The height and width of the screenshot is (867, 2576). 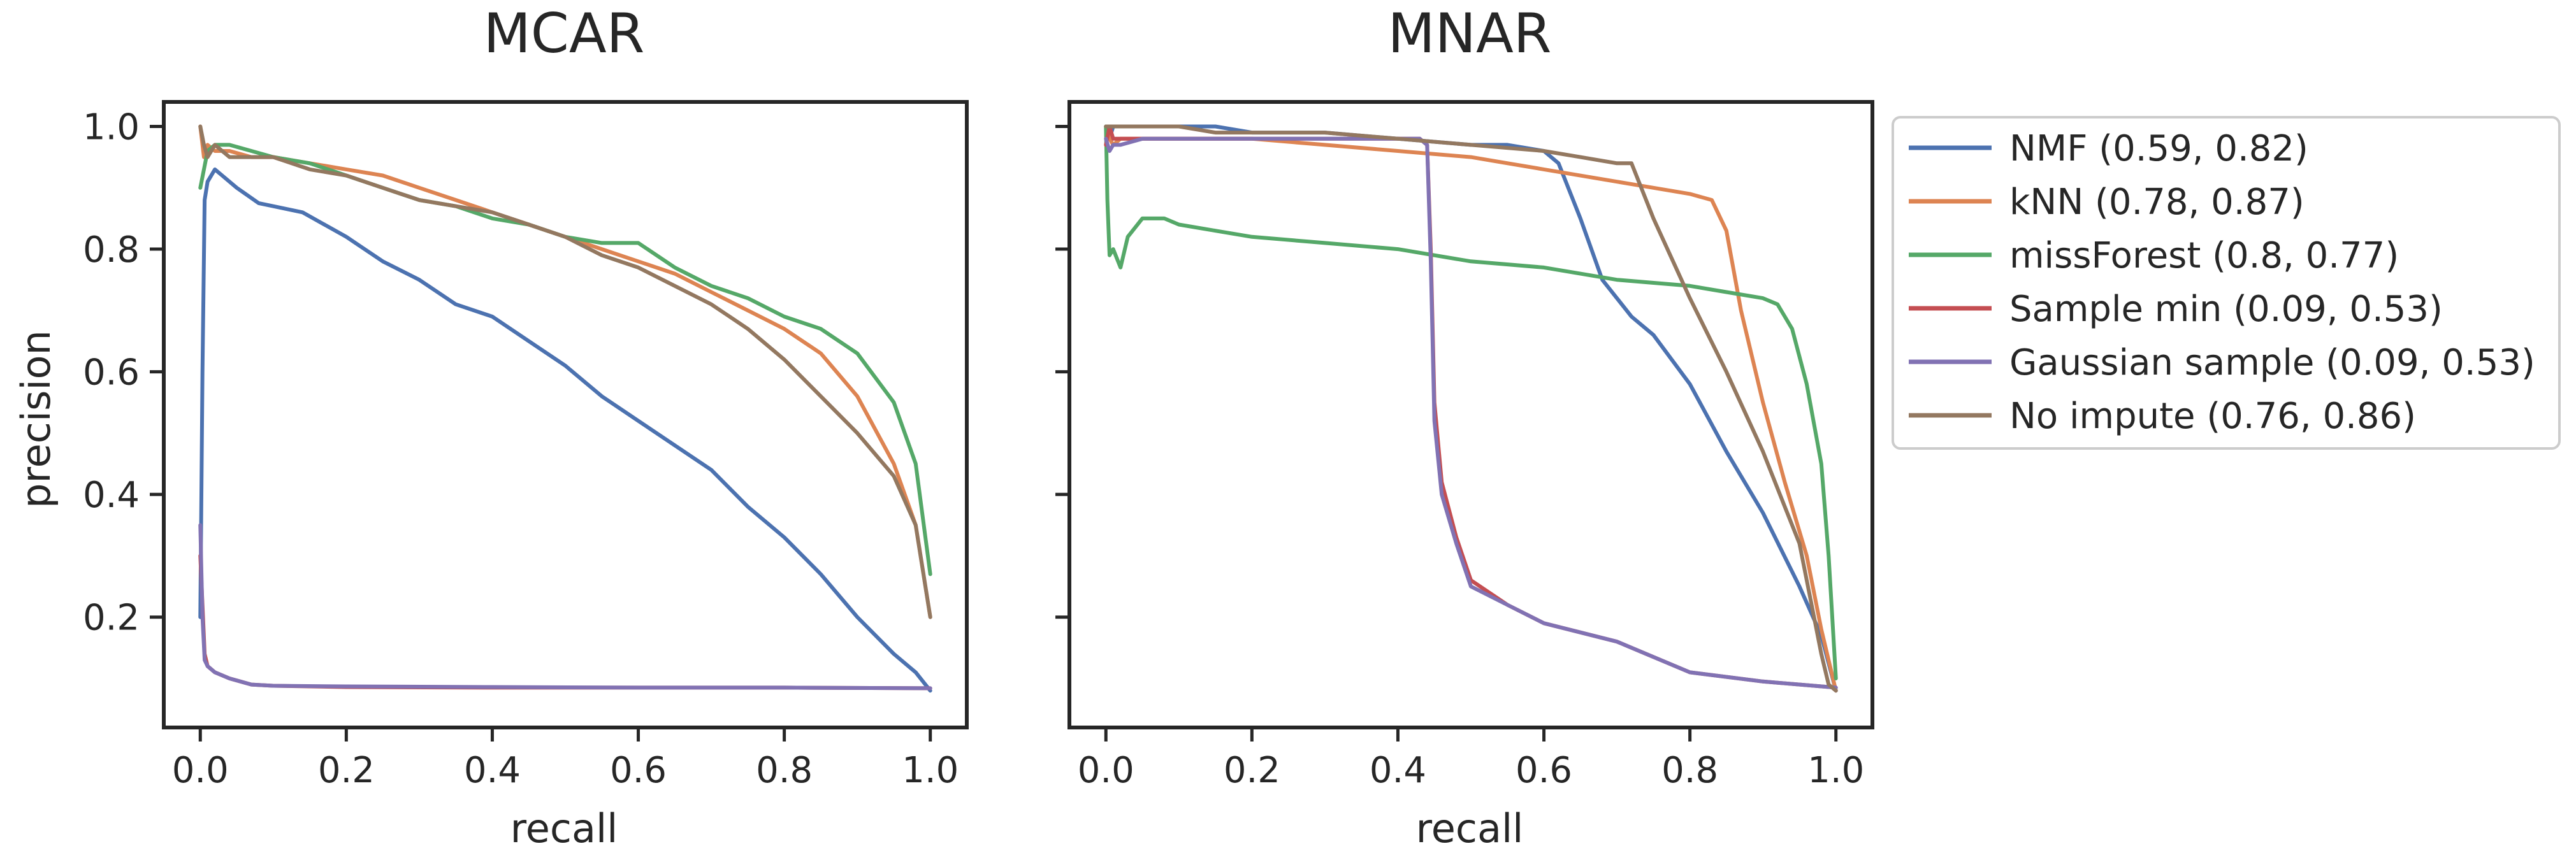 I want to click on x-tick-label-mcar: 1.0, so click(x=930, y=770).